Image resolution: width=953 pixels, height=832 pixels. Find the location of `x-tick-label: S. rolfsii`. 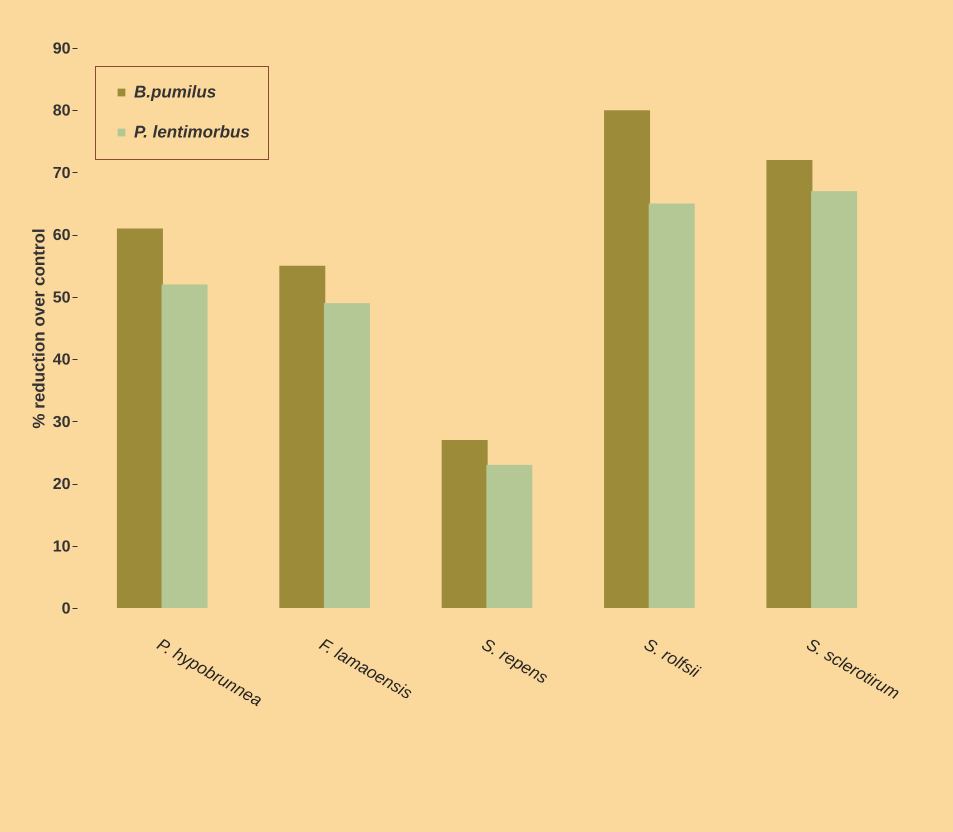

x-tick-label: S. rolfsii is located at coordinates (672, 658).